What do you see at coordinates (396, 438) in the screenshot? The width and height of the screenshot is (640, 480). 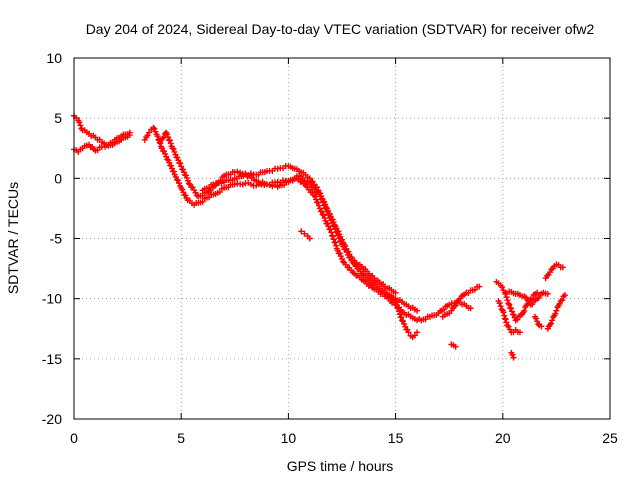 I see `x-tick-label: 15` at bounding box center [396, 438].